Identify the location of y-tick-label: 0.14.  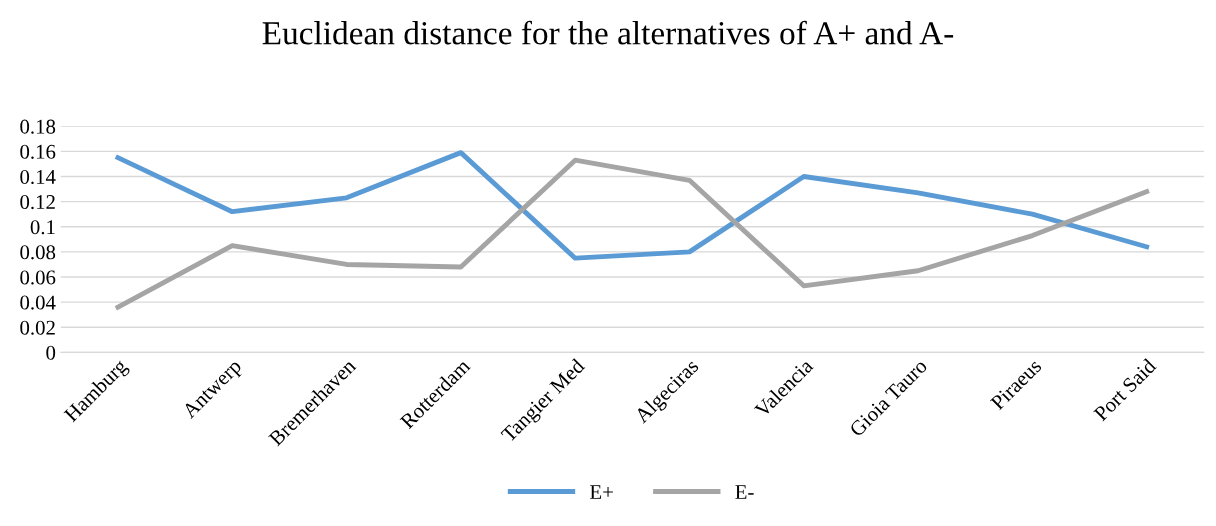
(38, 177).